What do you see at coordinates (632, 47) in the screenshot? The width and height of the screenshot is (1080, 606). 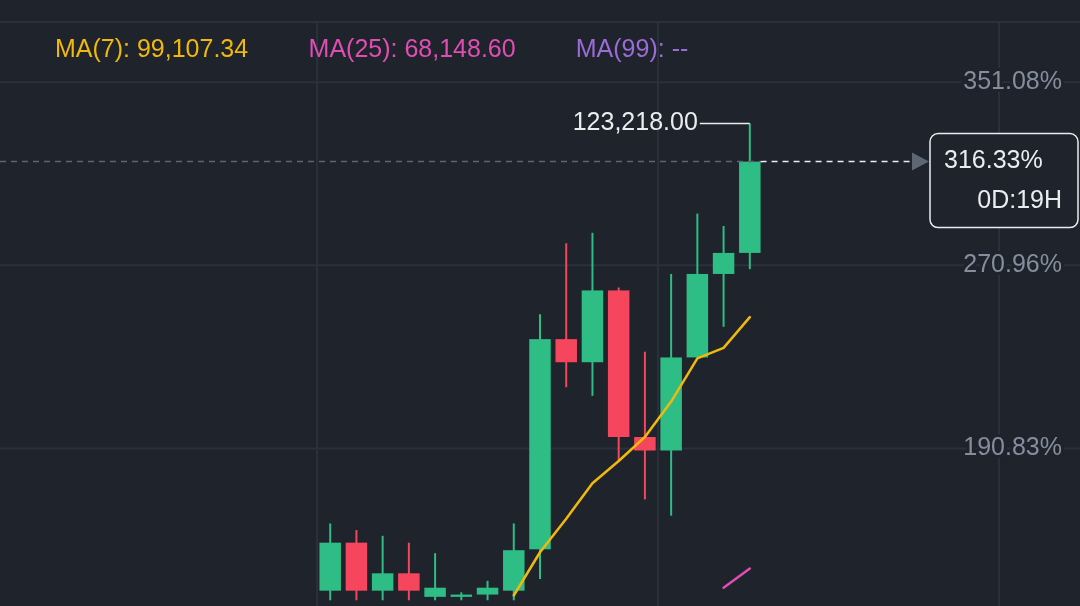 I see `legend-label: MA(99): --` at bounding box center [632, 47].